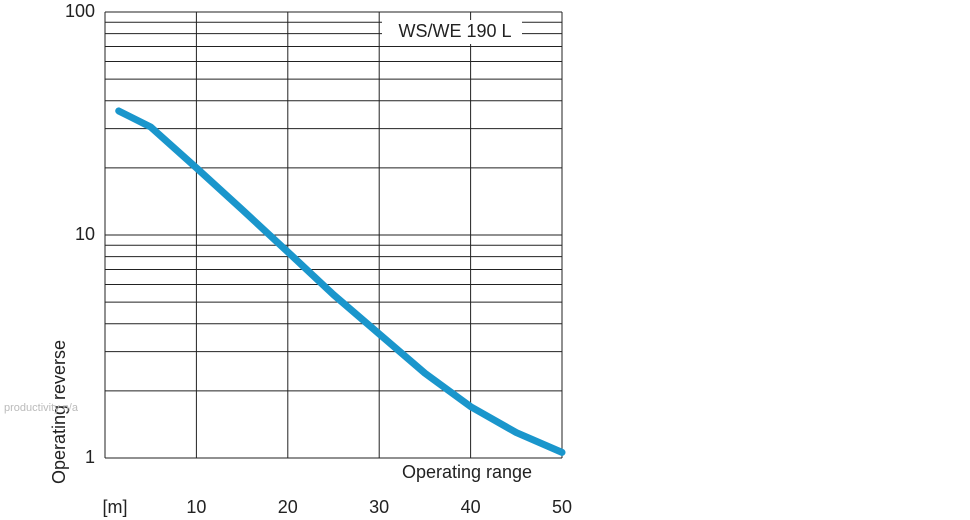 This screenshot has height=520, width=970. What do you see at coordinates (115, 507) in the screenshot?
I see `x-tick-label: [m]` at bounding box center [115, 507].